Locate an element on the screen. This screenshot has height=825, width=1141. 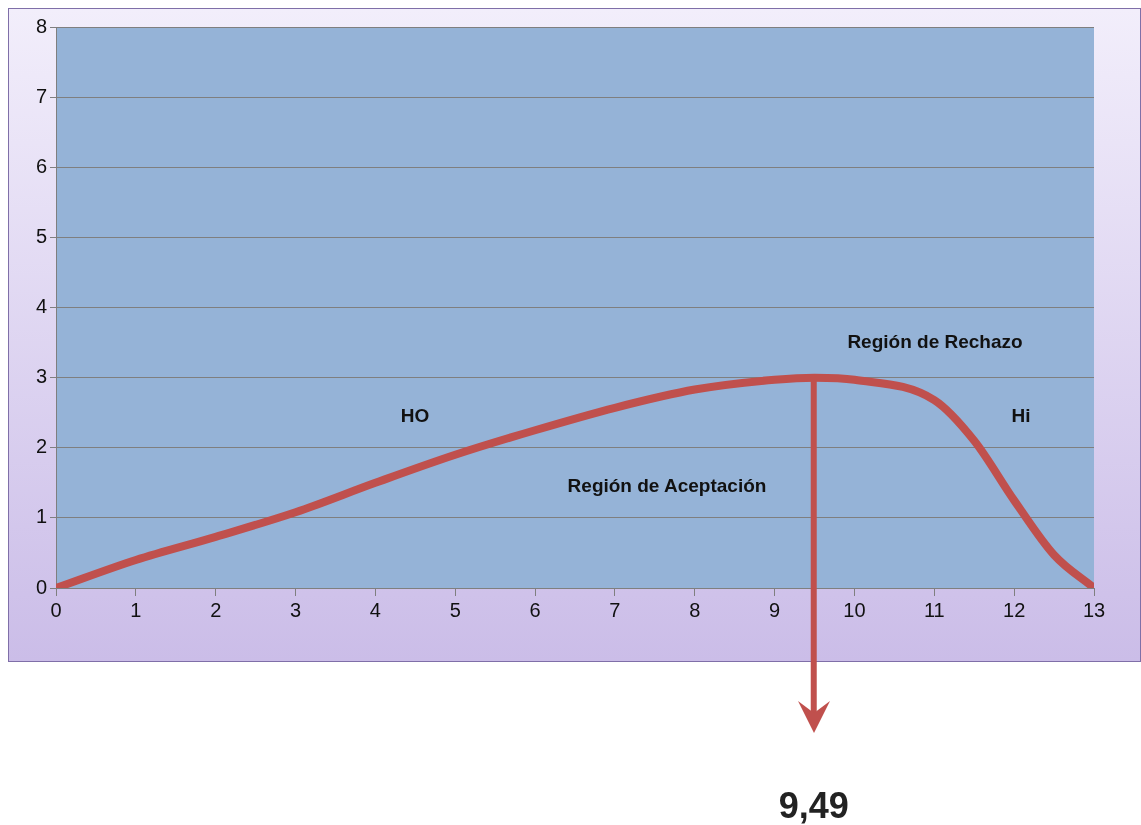
y-tick-label: 1 is located at coordinates (41, 516).